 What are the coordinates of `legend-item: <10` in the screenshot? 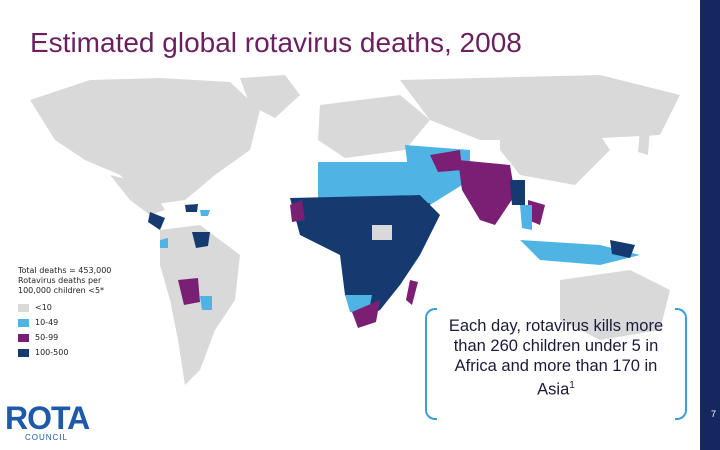 It's located at (78, 307).